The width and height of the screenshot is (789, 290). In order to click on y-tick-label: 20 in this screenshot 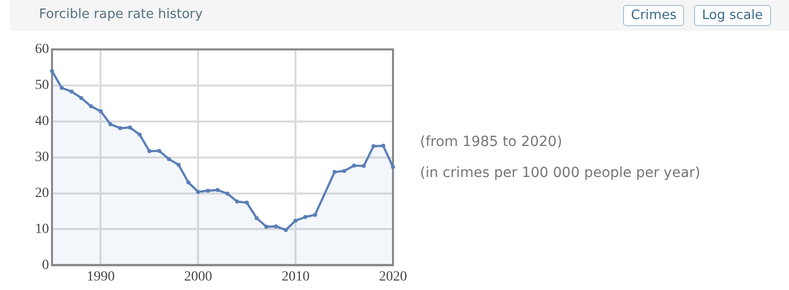, I will do `click(42, 193)`.